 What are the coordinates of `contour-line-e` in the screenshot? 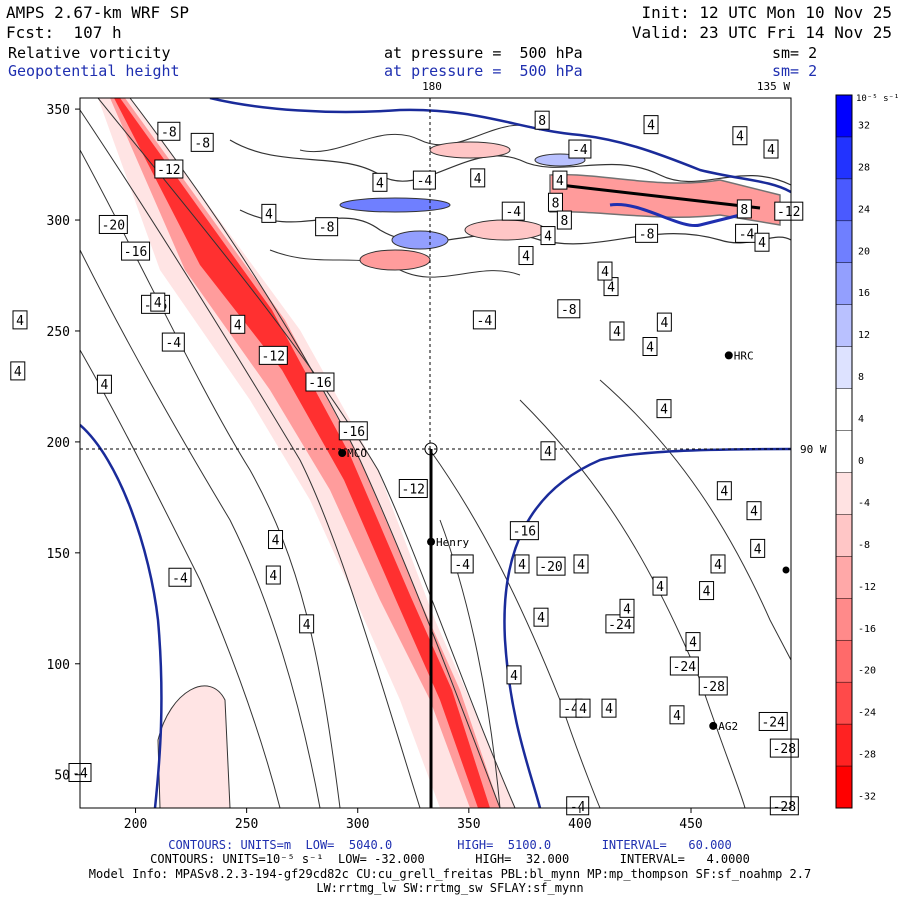 It's located at (632, 603).